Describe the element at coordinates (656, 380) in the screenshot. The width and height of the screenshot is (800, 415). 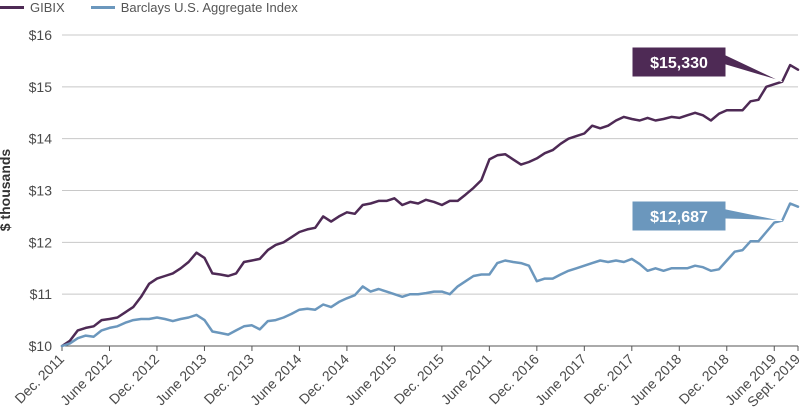
I see `x-tick-label: June 2018` at that location.